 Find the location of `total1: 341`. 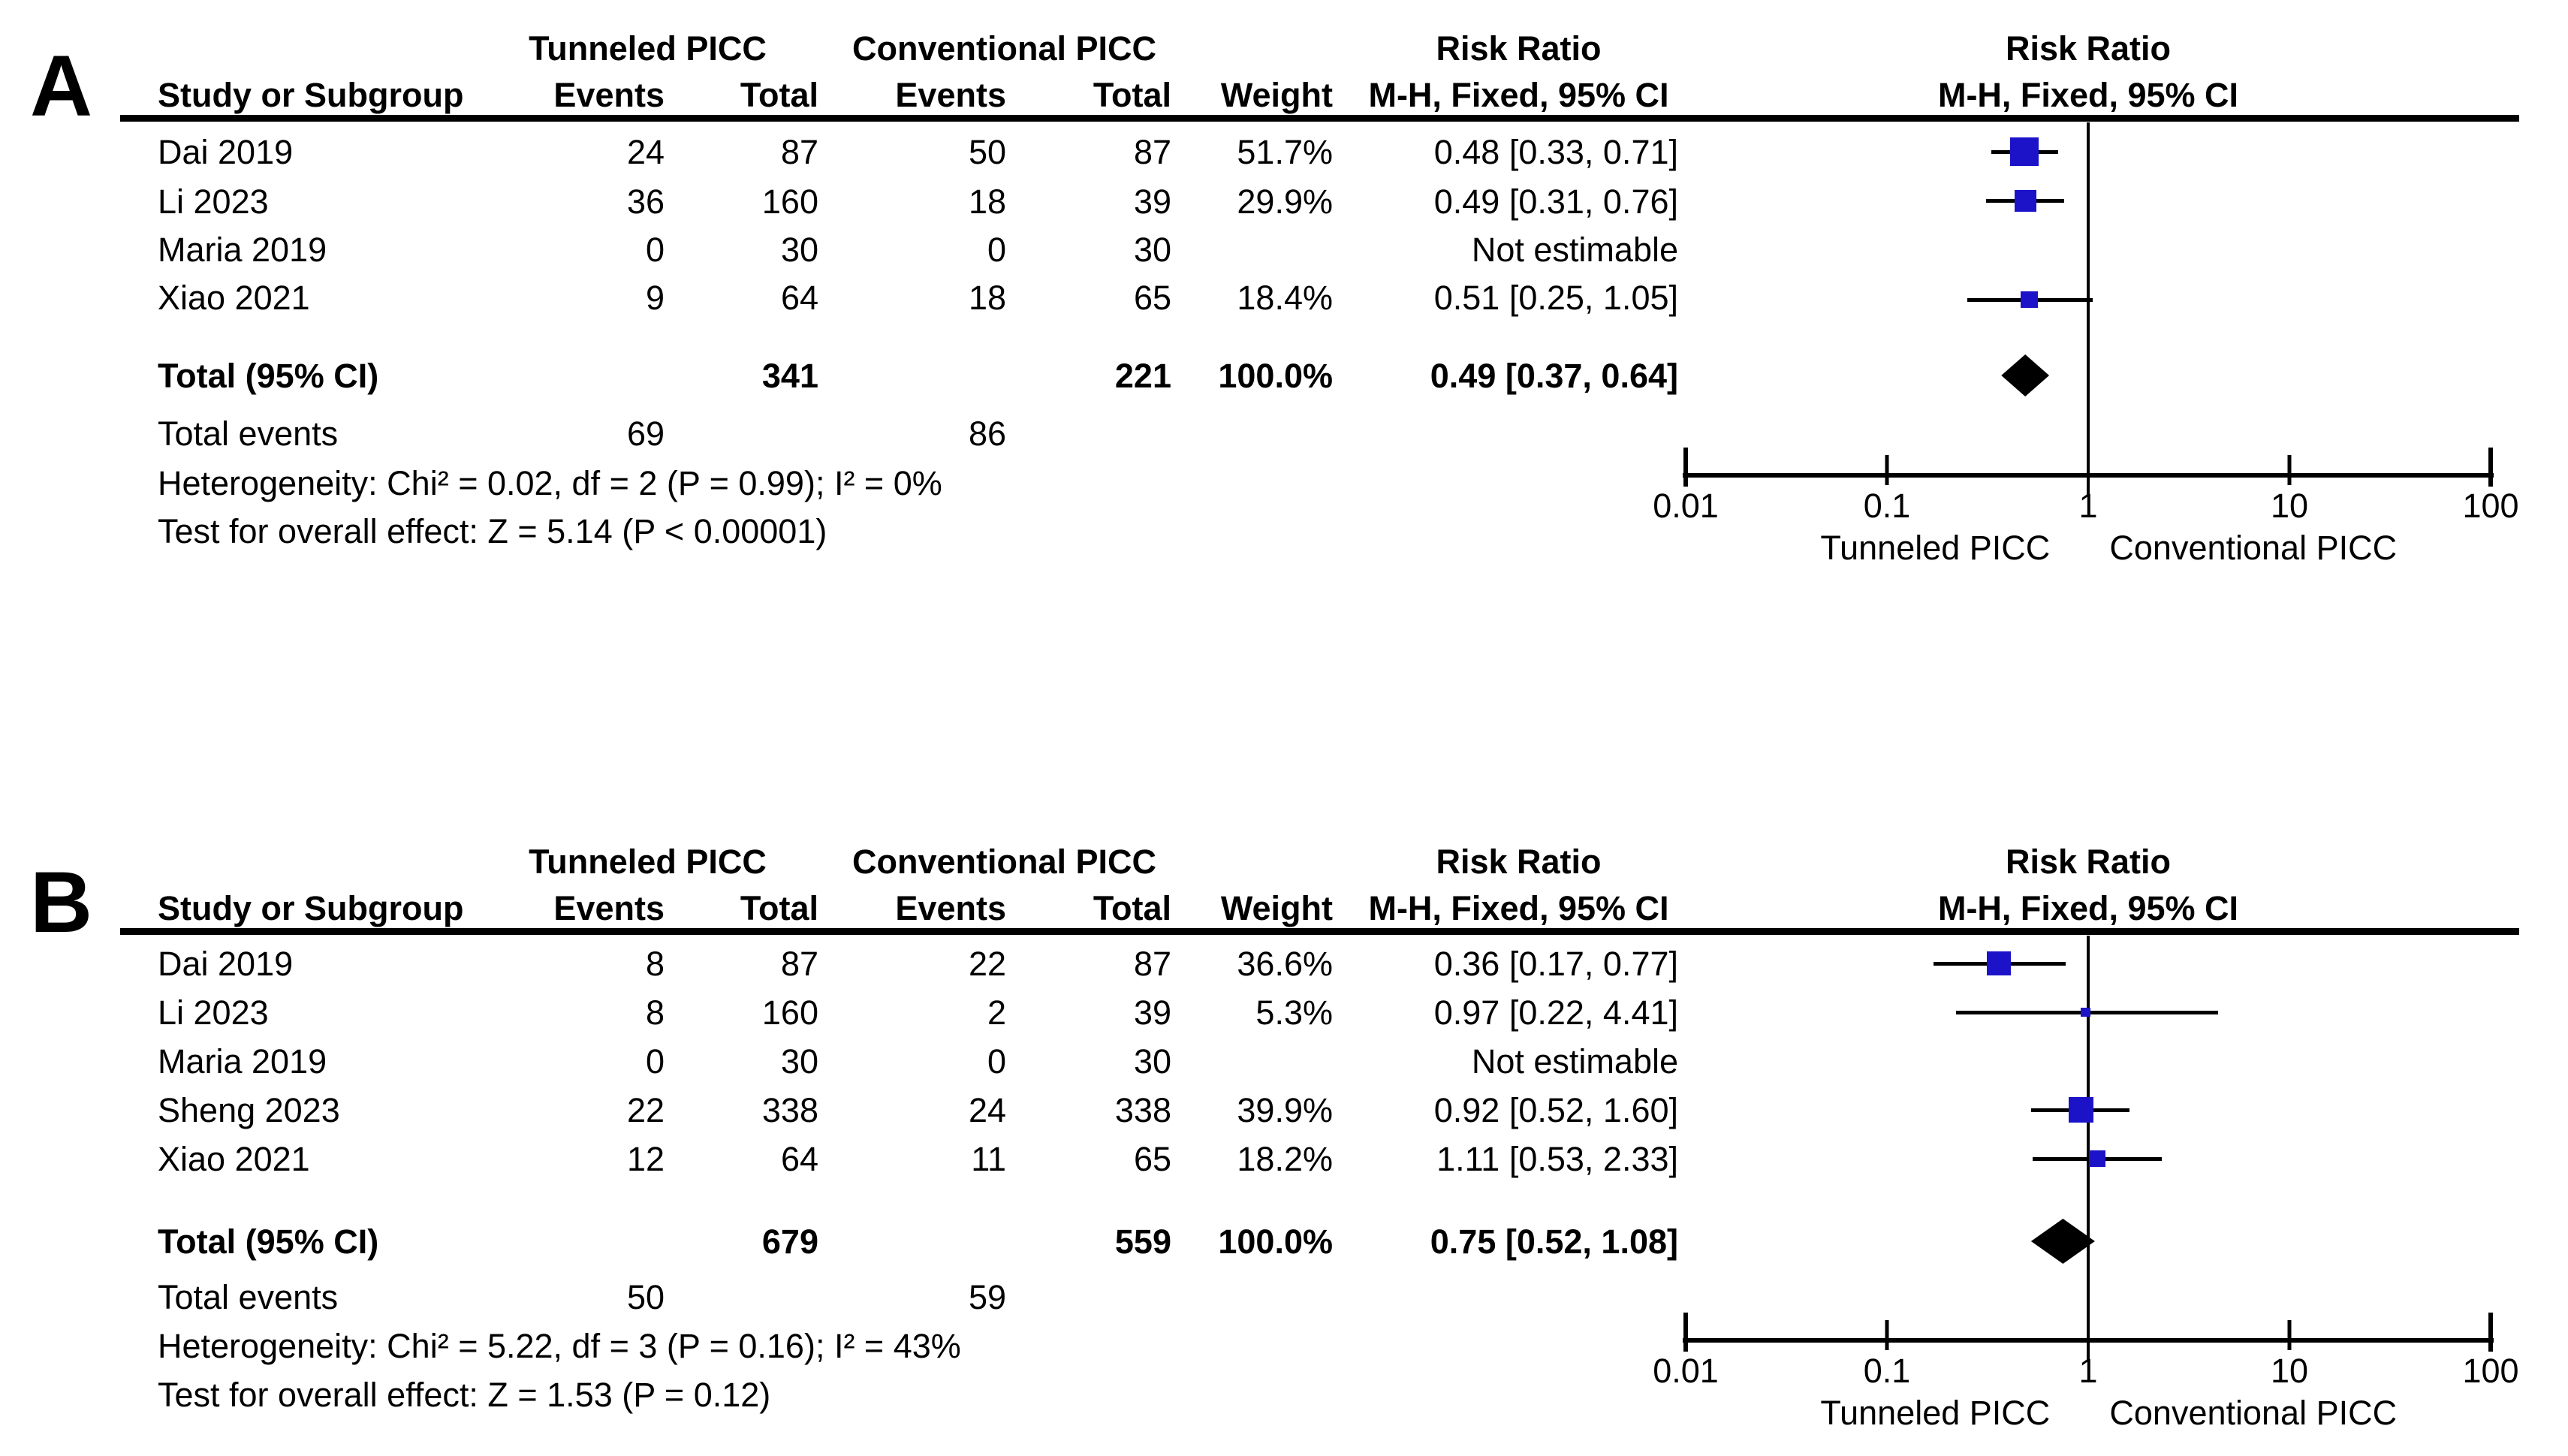

total1: 341 is located at coordinates (790, 376).